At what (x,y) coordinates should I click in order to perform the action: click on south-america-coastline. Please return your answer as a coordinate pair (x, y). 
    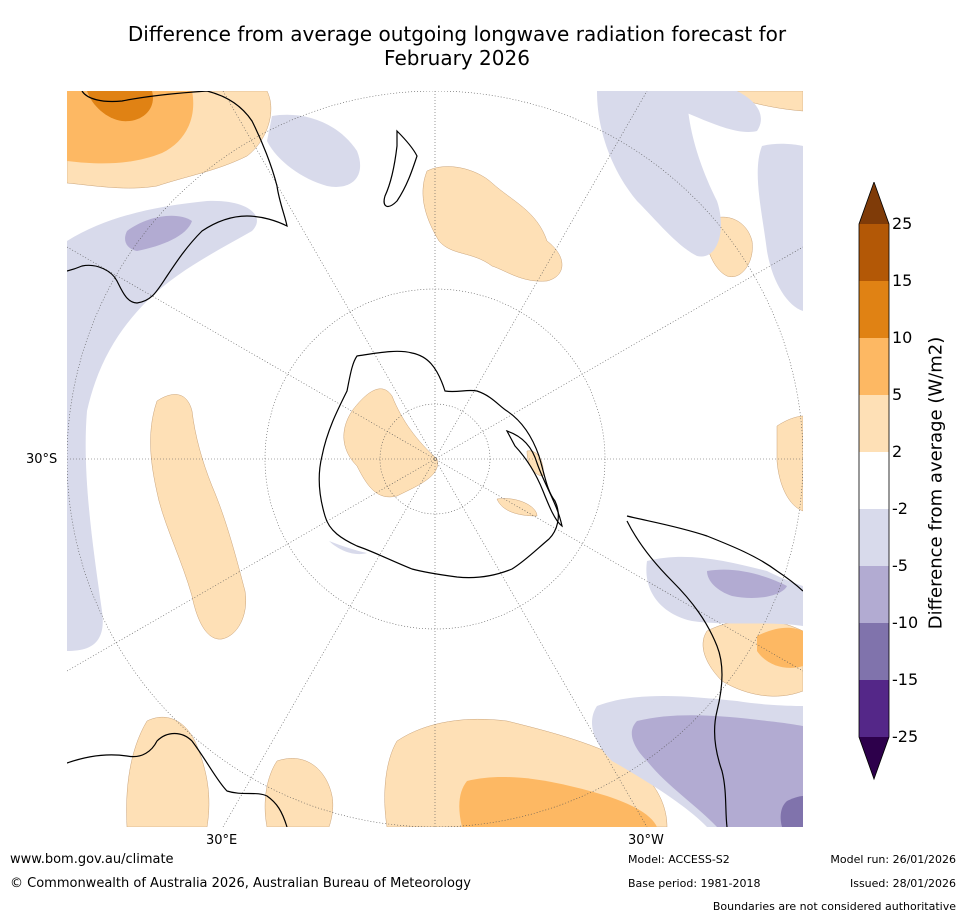
    Looking at the image, I should click on (714, 671).